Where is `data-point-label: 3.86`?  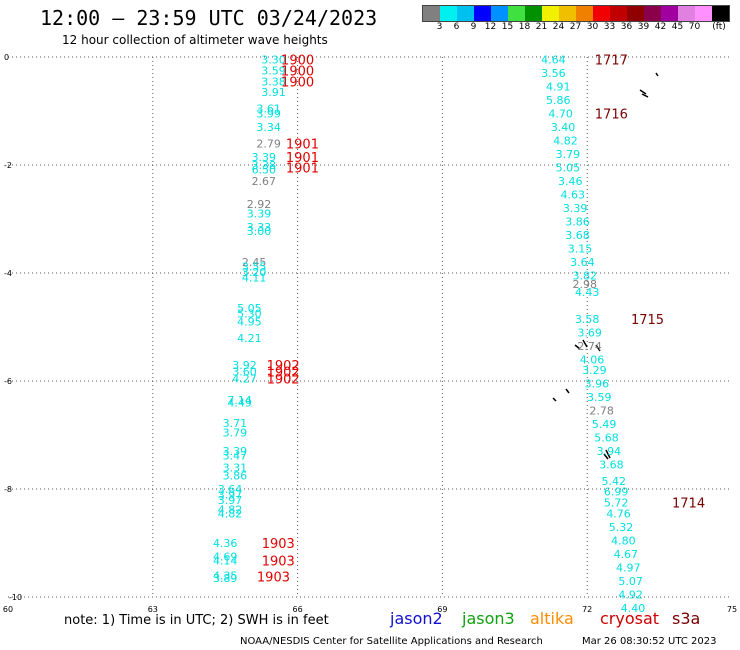
data-point-label: 3.86 is located at coordinates (235, 476).